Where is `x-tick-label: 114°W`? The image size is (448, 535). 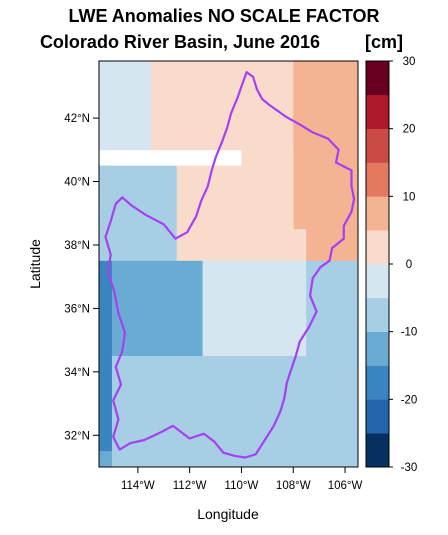
x-tick-label: 114°W is located at coordinates (138, 486).